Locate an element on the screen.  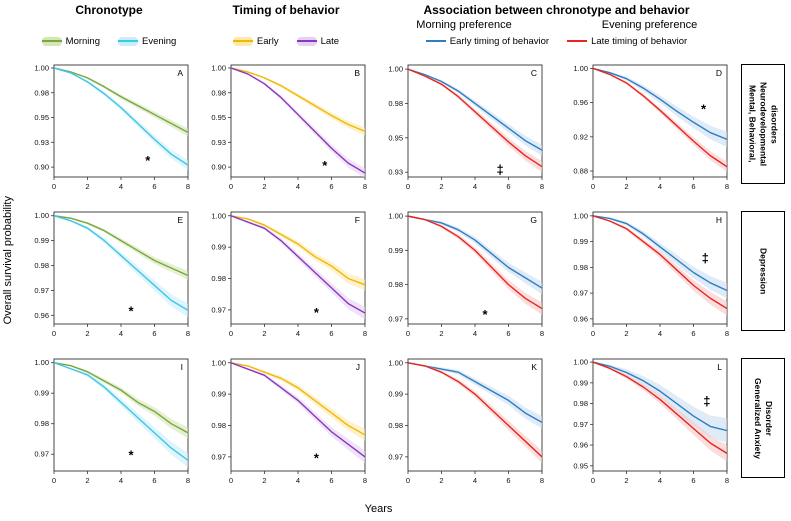
y-tick-label: 0.96 is located at coordinates (580, 102).